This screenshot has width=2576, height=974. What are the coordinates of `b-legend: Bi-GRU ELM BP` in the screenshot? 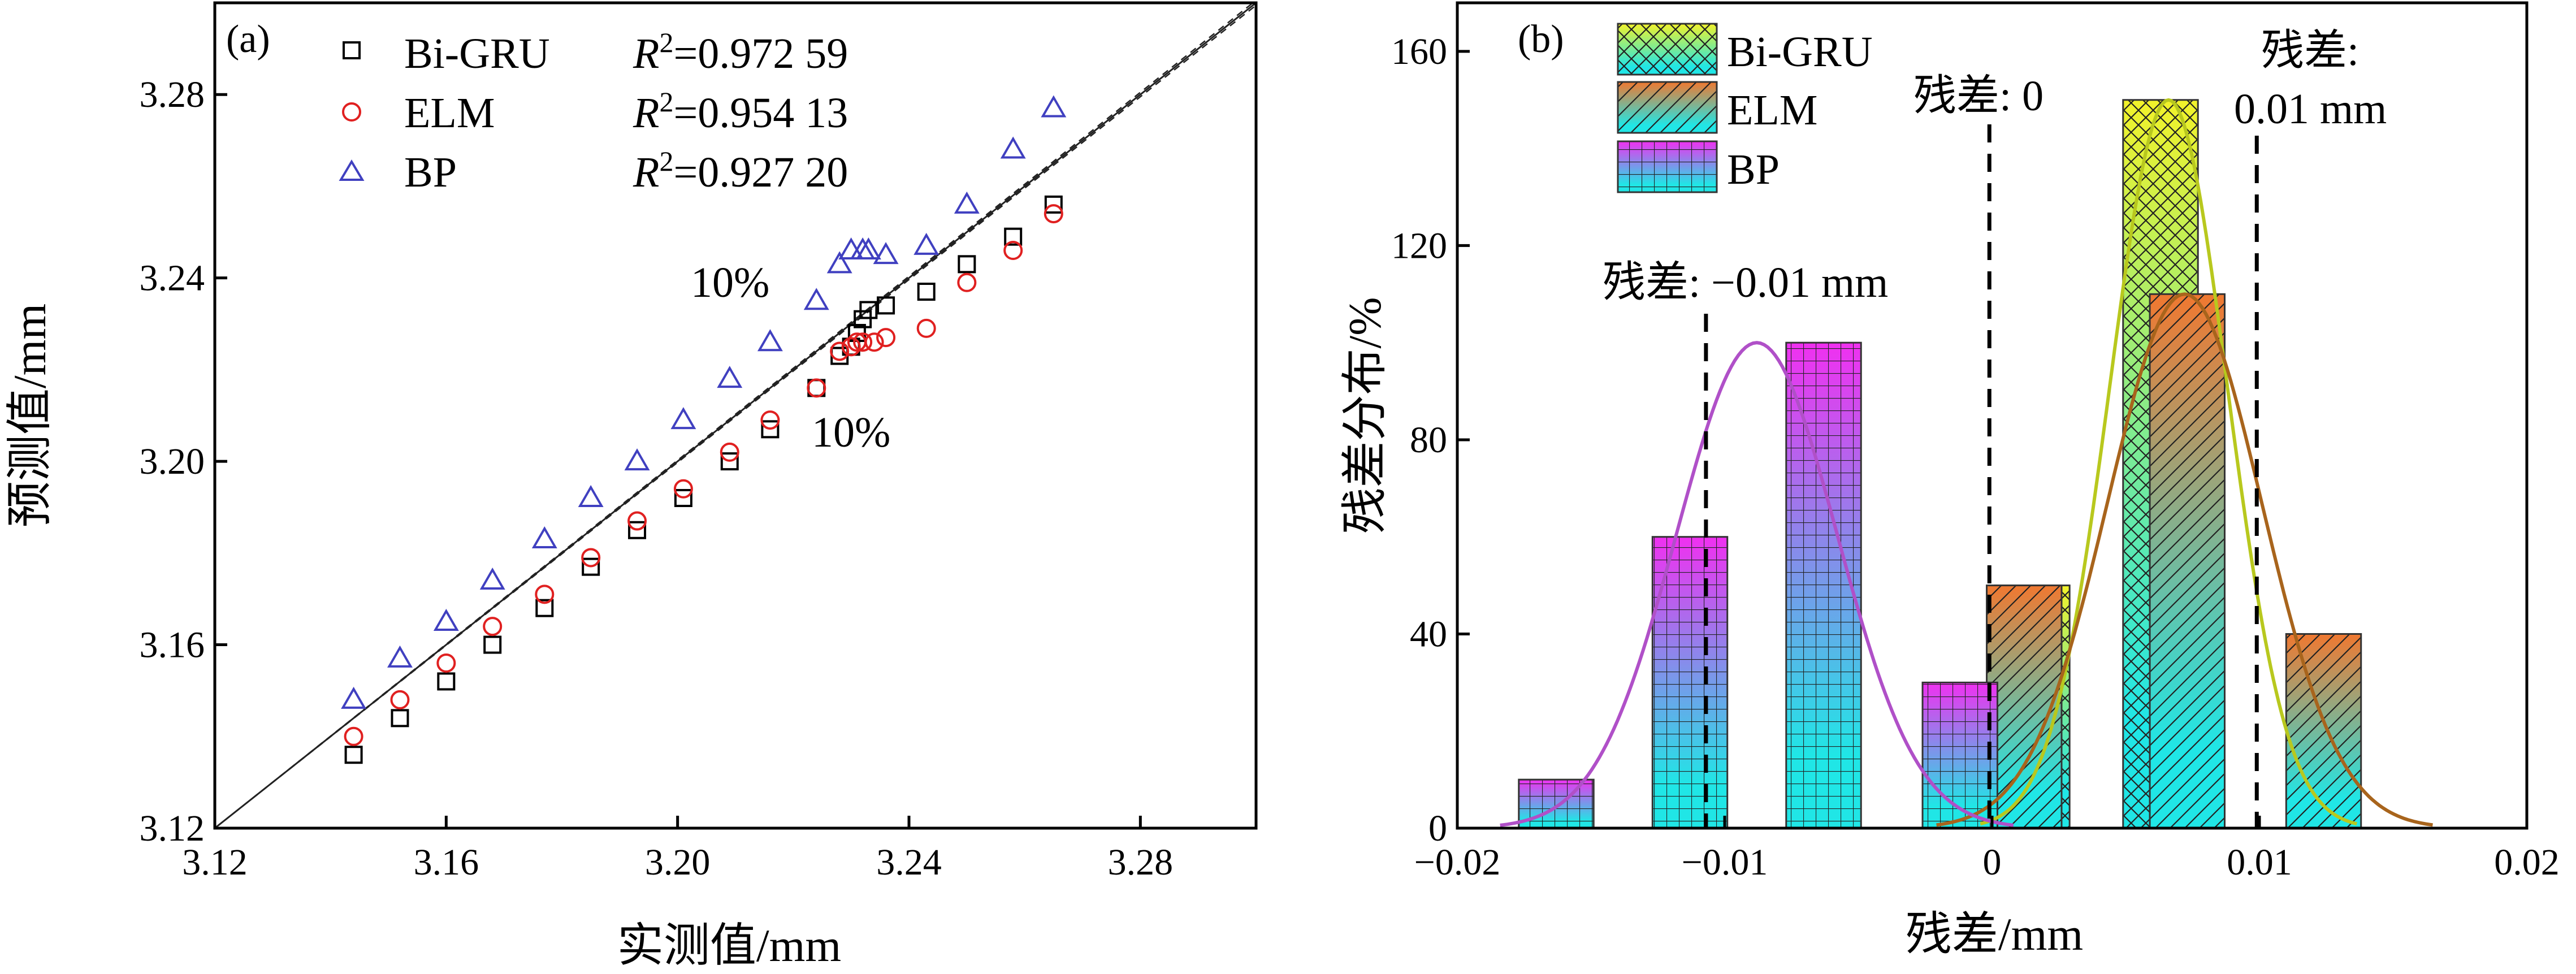 It's located at (1745, 108).